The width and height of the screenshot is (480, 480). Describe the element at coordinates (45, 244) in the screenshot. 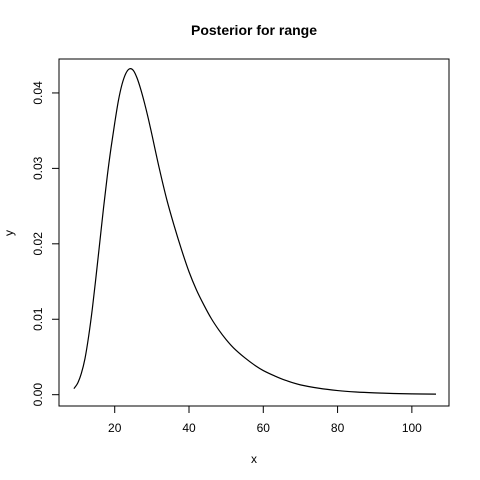

I see `y-axis: 0.00 0.01 0.02 0.03 0.04` at that location.